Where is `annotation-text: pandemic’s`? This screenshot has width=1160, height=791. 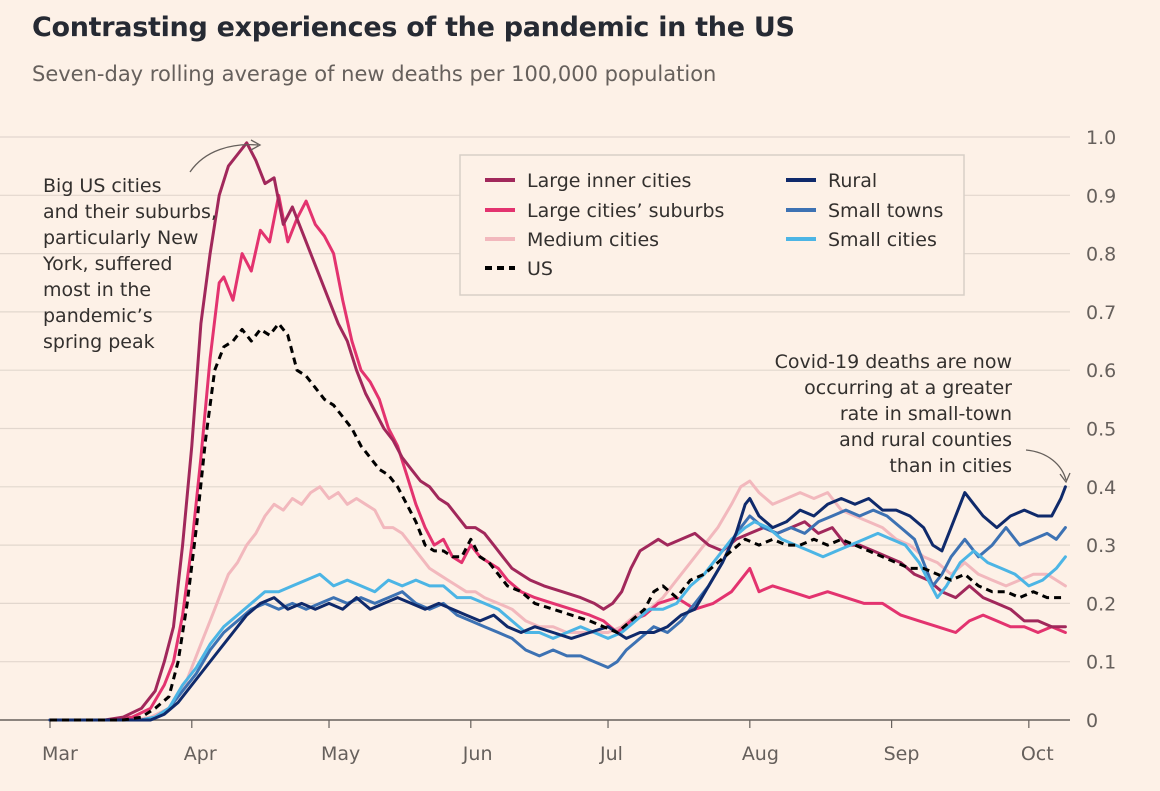 annotation-text: pandemic’s is located at coordinates (98, 316).